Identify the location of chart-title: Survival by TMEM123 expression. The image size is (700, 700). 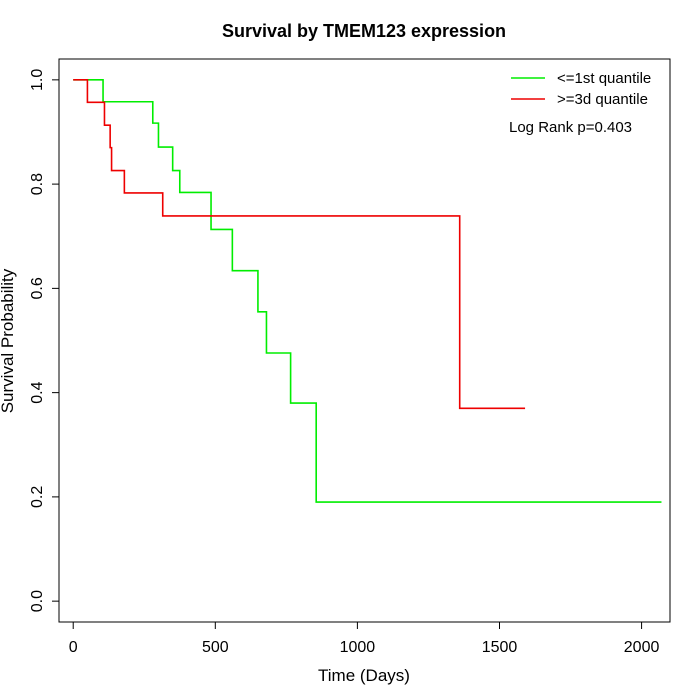
(364, 31).